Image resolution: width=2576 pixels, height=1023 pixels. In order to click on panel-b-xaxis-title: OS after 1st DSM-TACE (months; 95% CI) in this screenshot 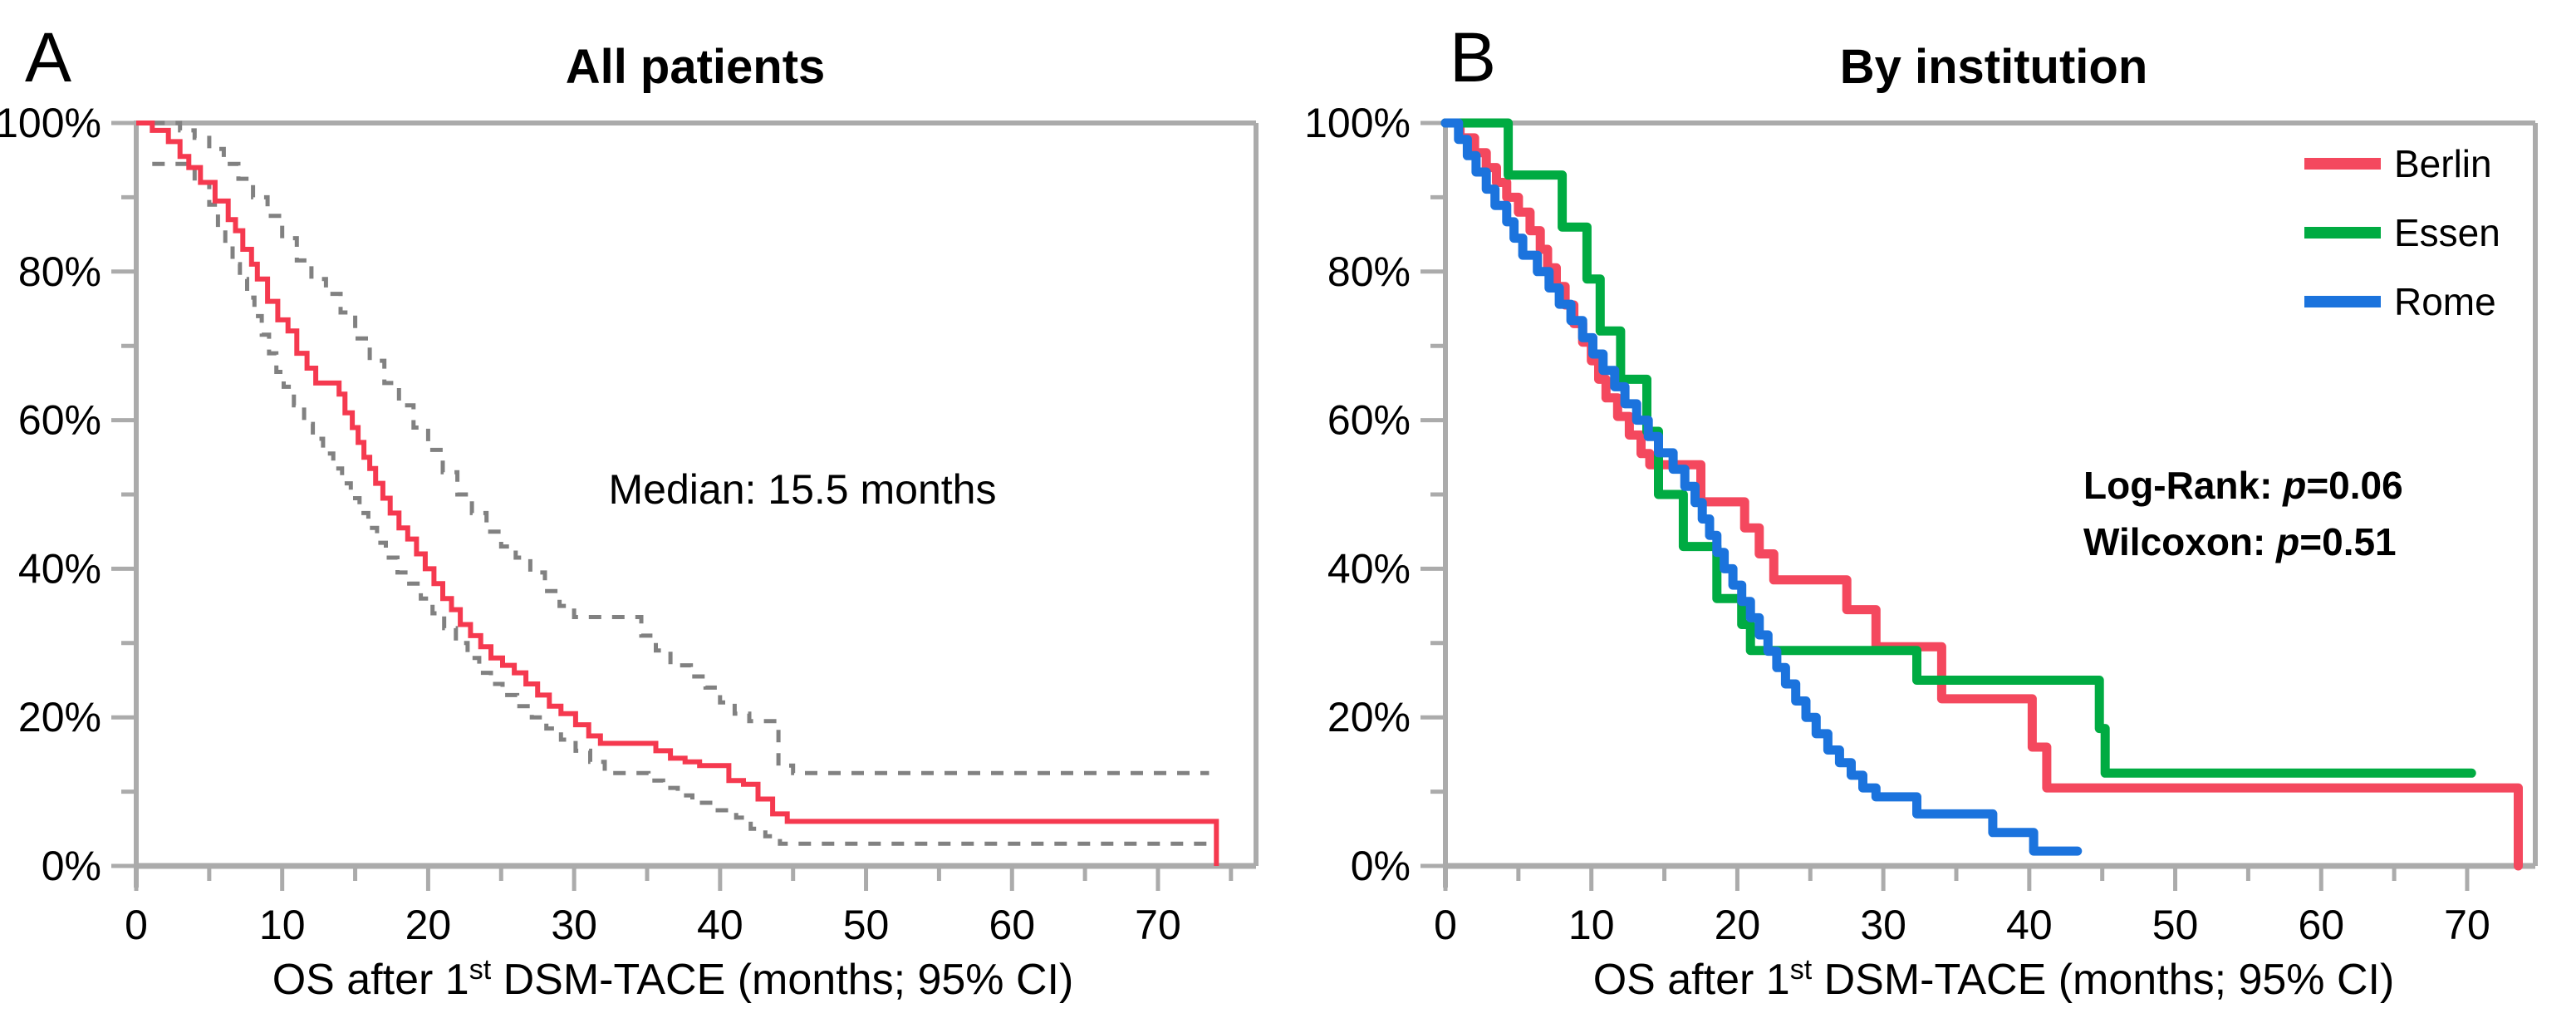, I will do `click(1994, 979)`.